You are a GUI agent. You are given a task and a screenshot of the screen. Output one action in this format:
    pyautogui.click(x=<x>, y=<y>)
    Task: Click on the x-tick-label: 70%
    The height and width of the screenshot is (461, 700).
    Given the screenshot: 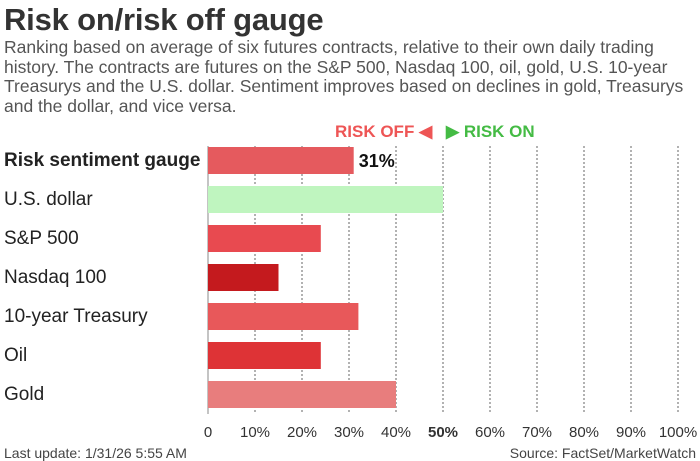 What is the action you would take?
    pyautogui.click(x=537, y=432)
    